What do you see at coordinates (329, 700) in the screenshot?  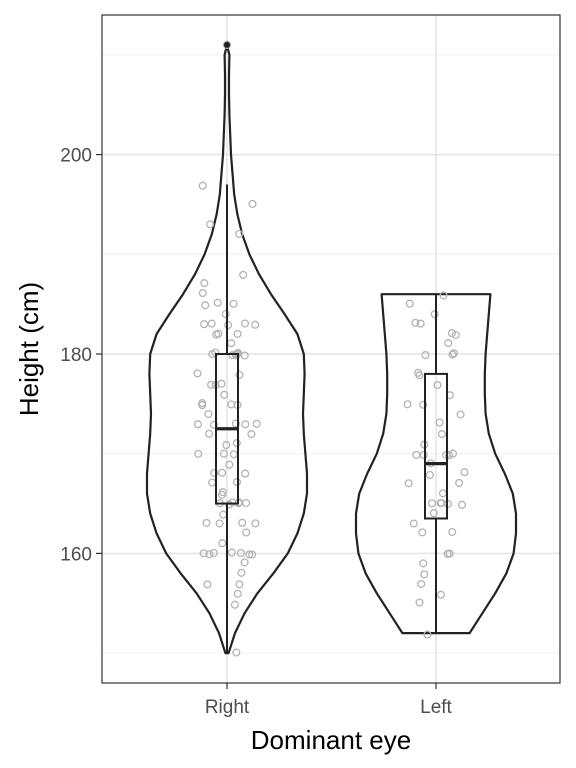 I see `x-axis: Right Left` at bounding box center [329, 700].